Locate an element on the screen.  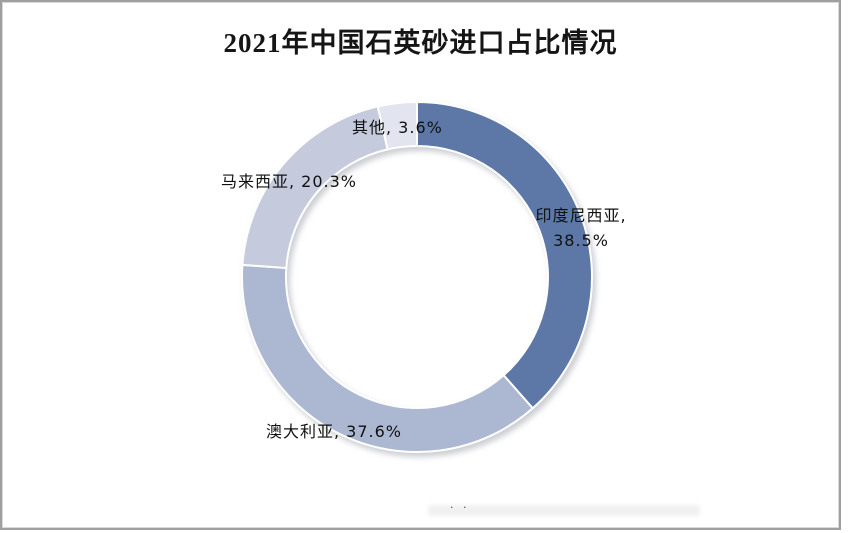
watermark-dots: · · is located at coordinates (460, 507).